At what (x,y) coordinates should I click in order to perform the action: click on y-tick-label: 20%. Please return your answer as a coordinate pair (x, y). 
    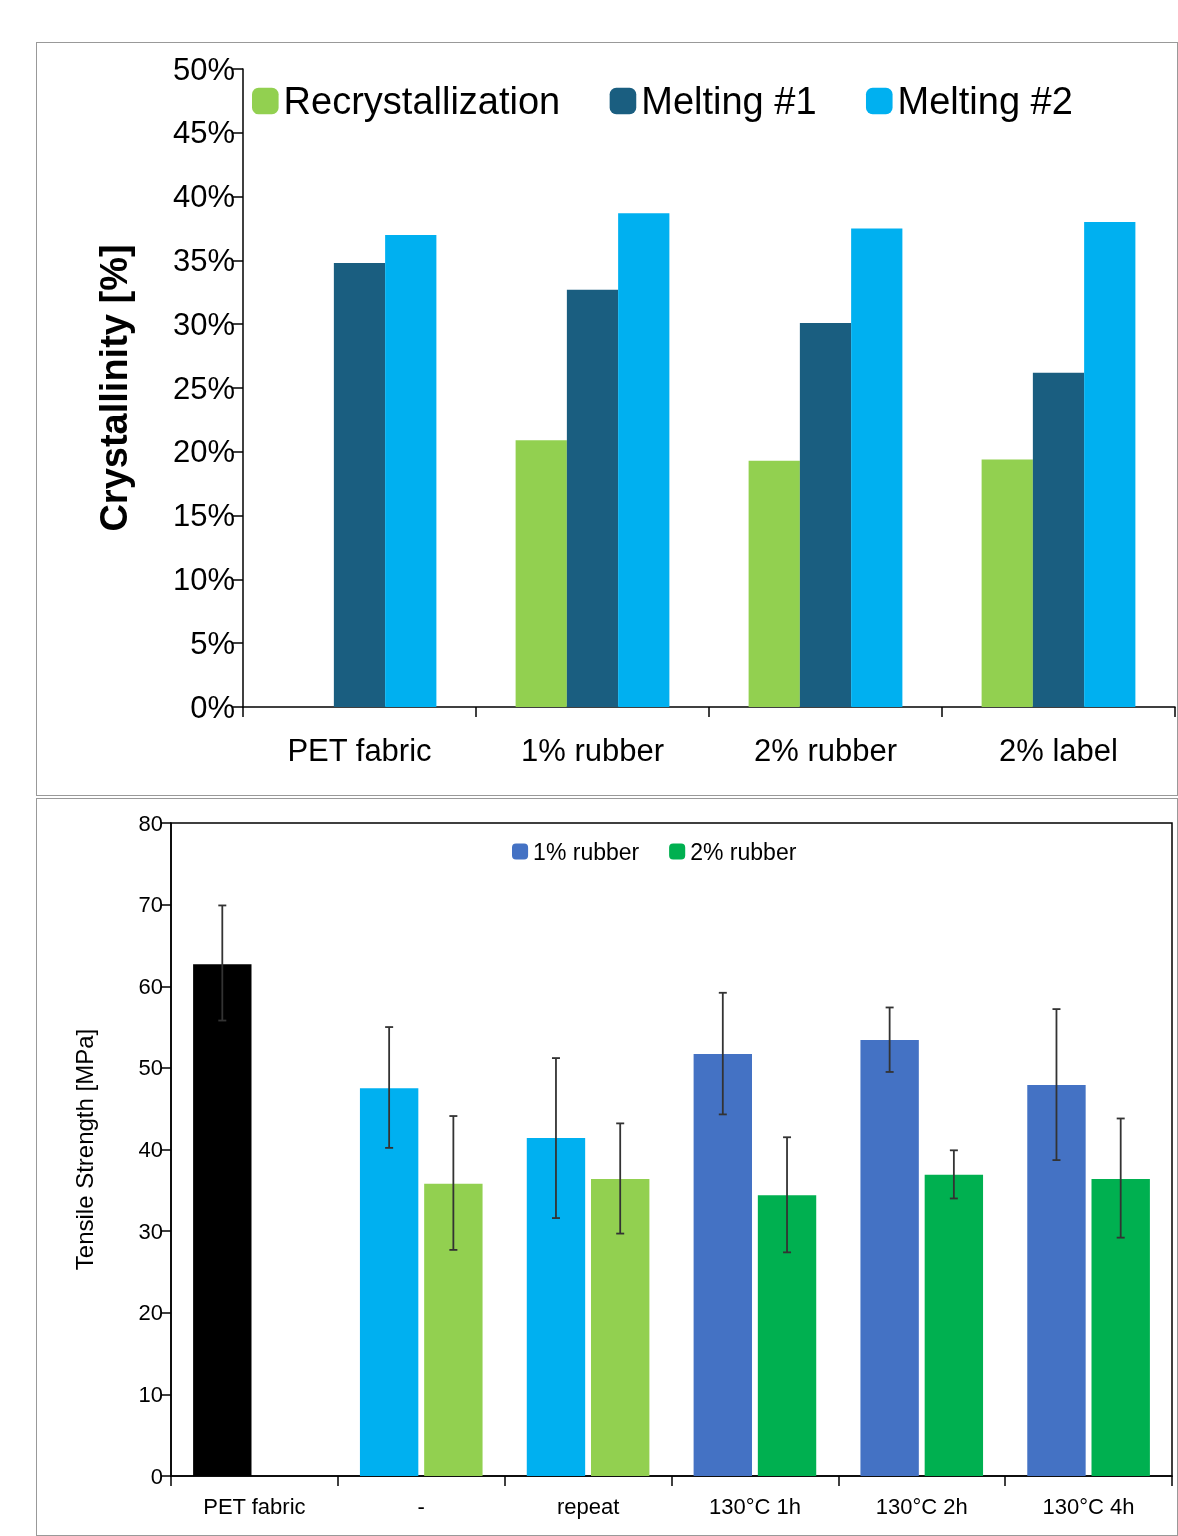
    Looking at the image, I should click on (203, 452).